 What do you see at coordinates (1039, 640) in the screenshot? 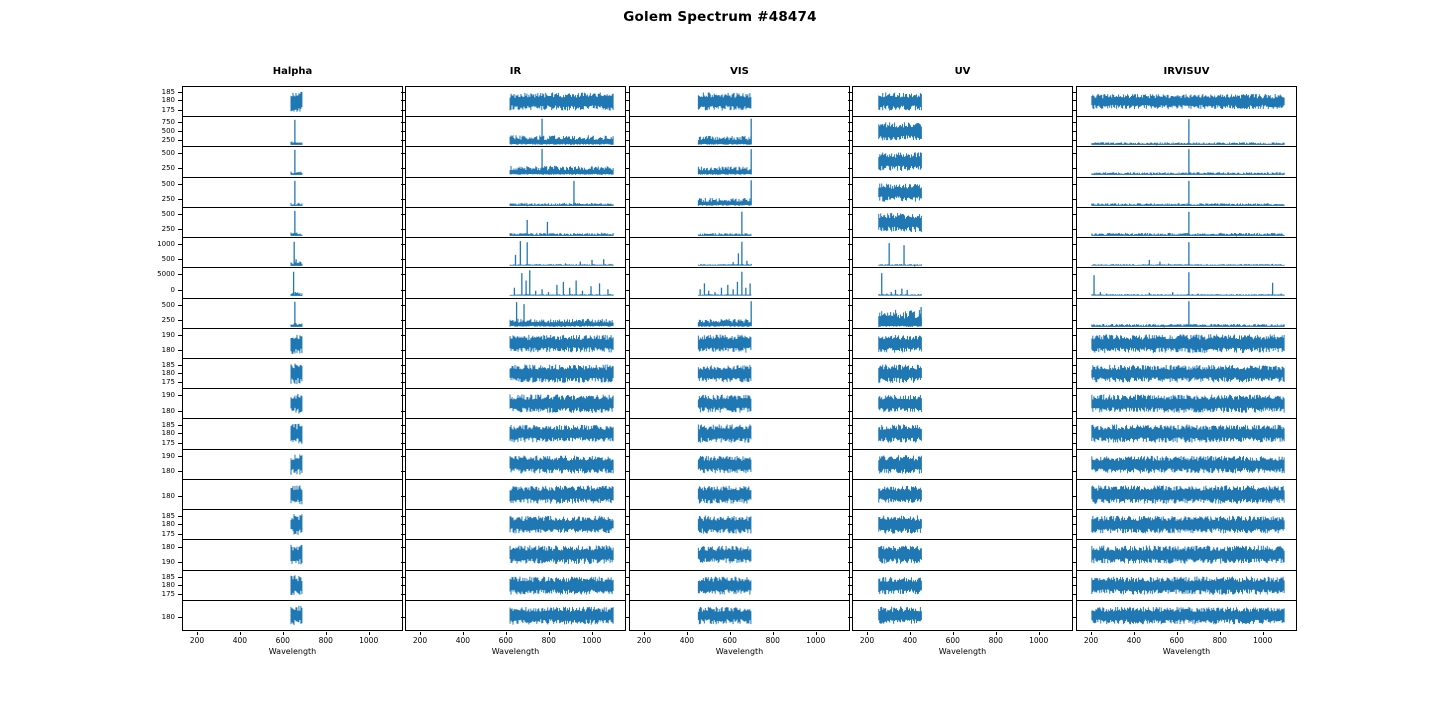
I see `x-tick-label: 1000` at bounding box center [1039, 640].